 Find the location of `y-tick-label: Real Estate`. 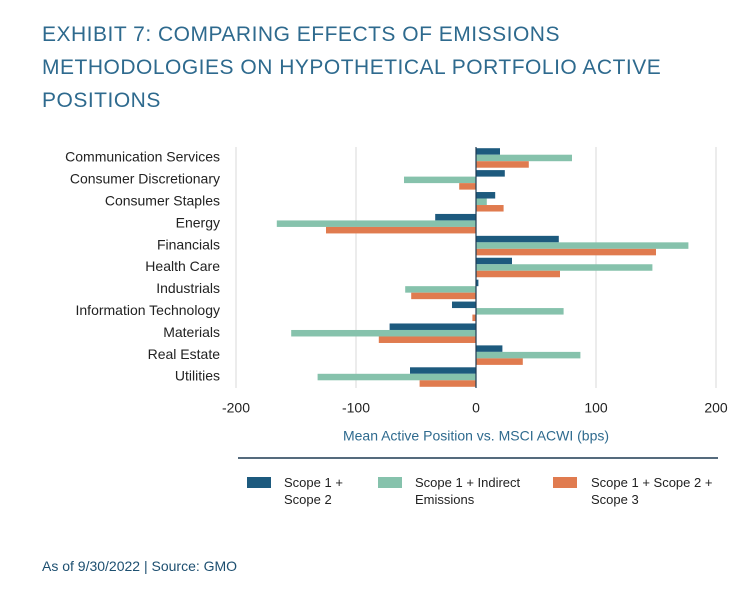

y-tick-label: Real Estate is located at coordinates (184, 354).